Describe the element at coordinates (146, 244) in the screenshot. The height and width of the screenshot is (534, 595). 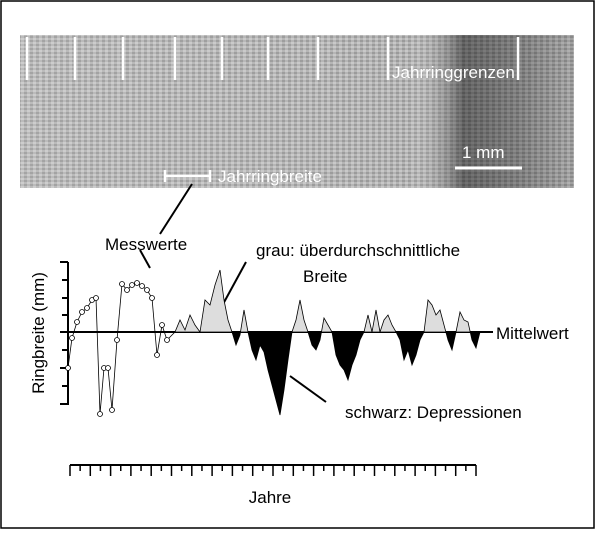
I see `label-measurements: Messwerte` at that location.